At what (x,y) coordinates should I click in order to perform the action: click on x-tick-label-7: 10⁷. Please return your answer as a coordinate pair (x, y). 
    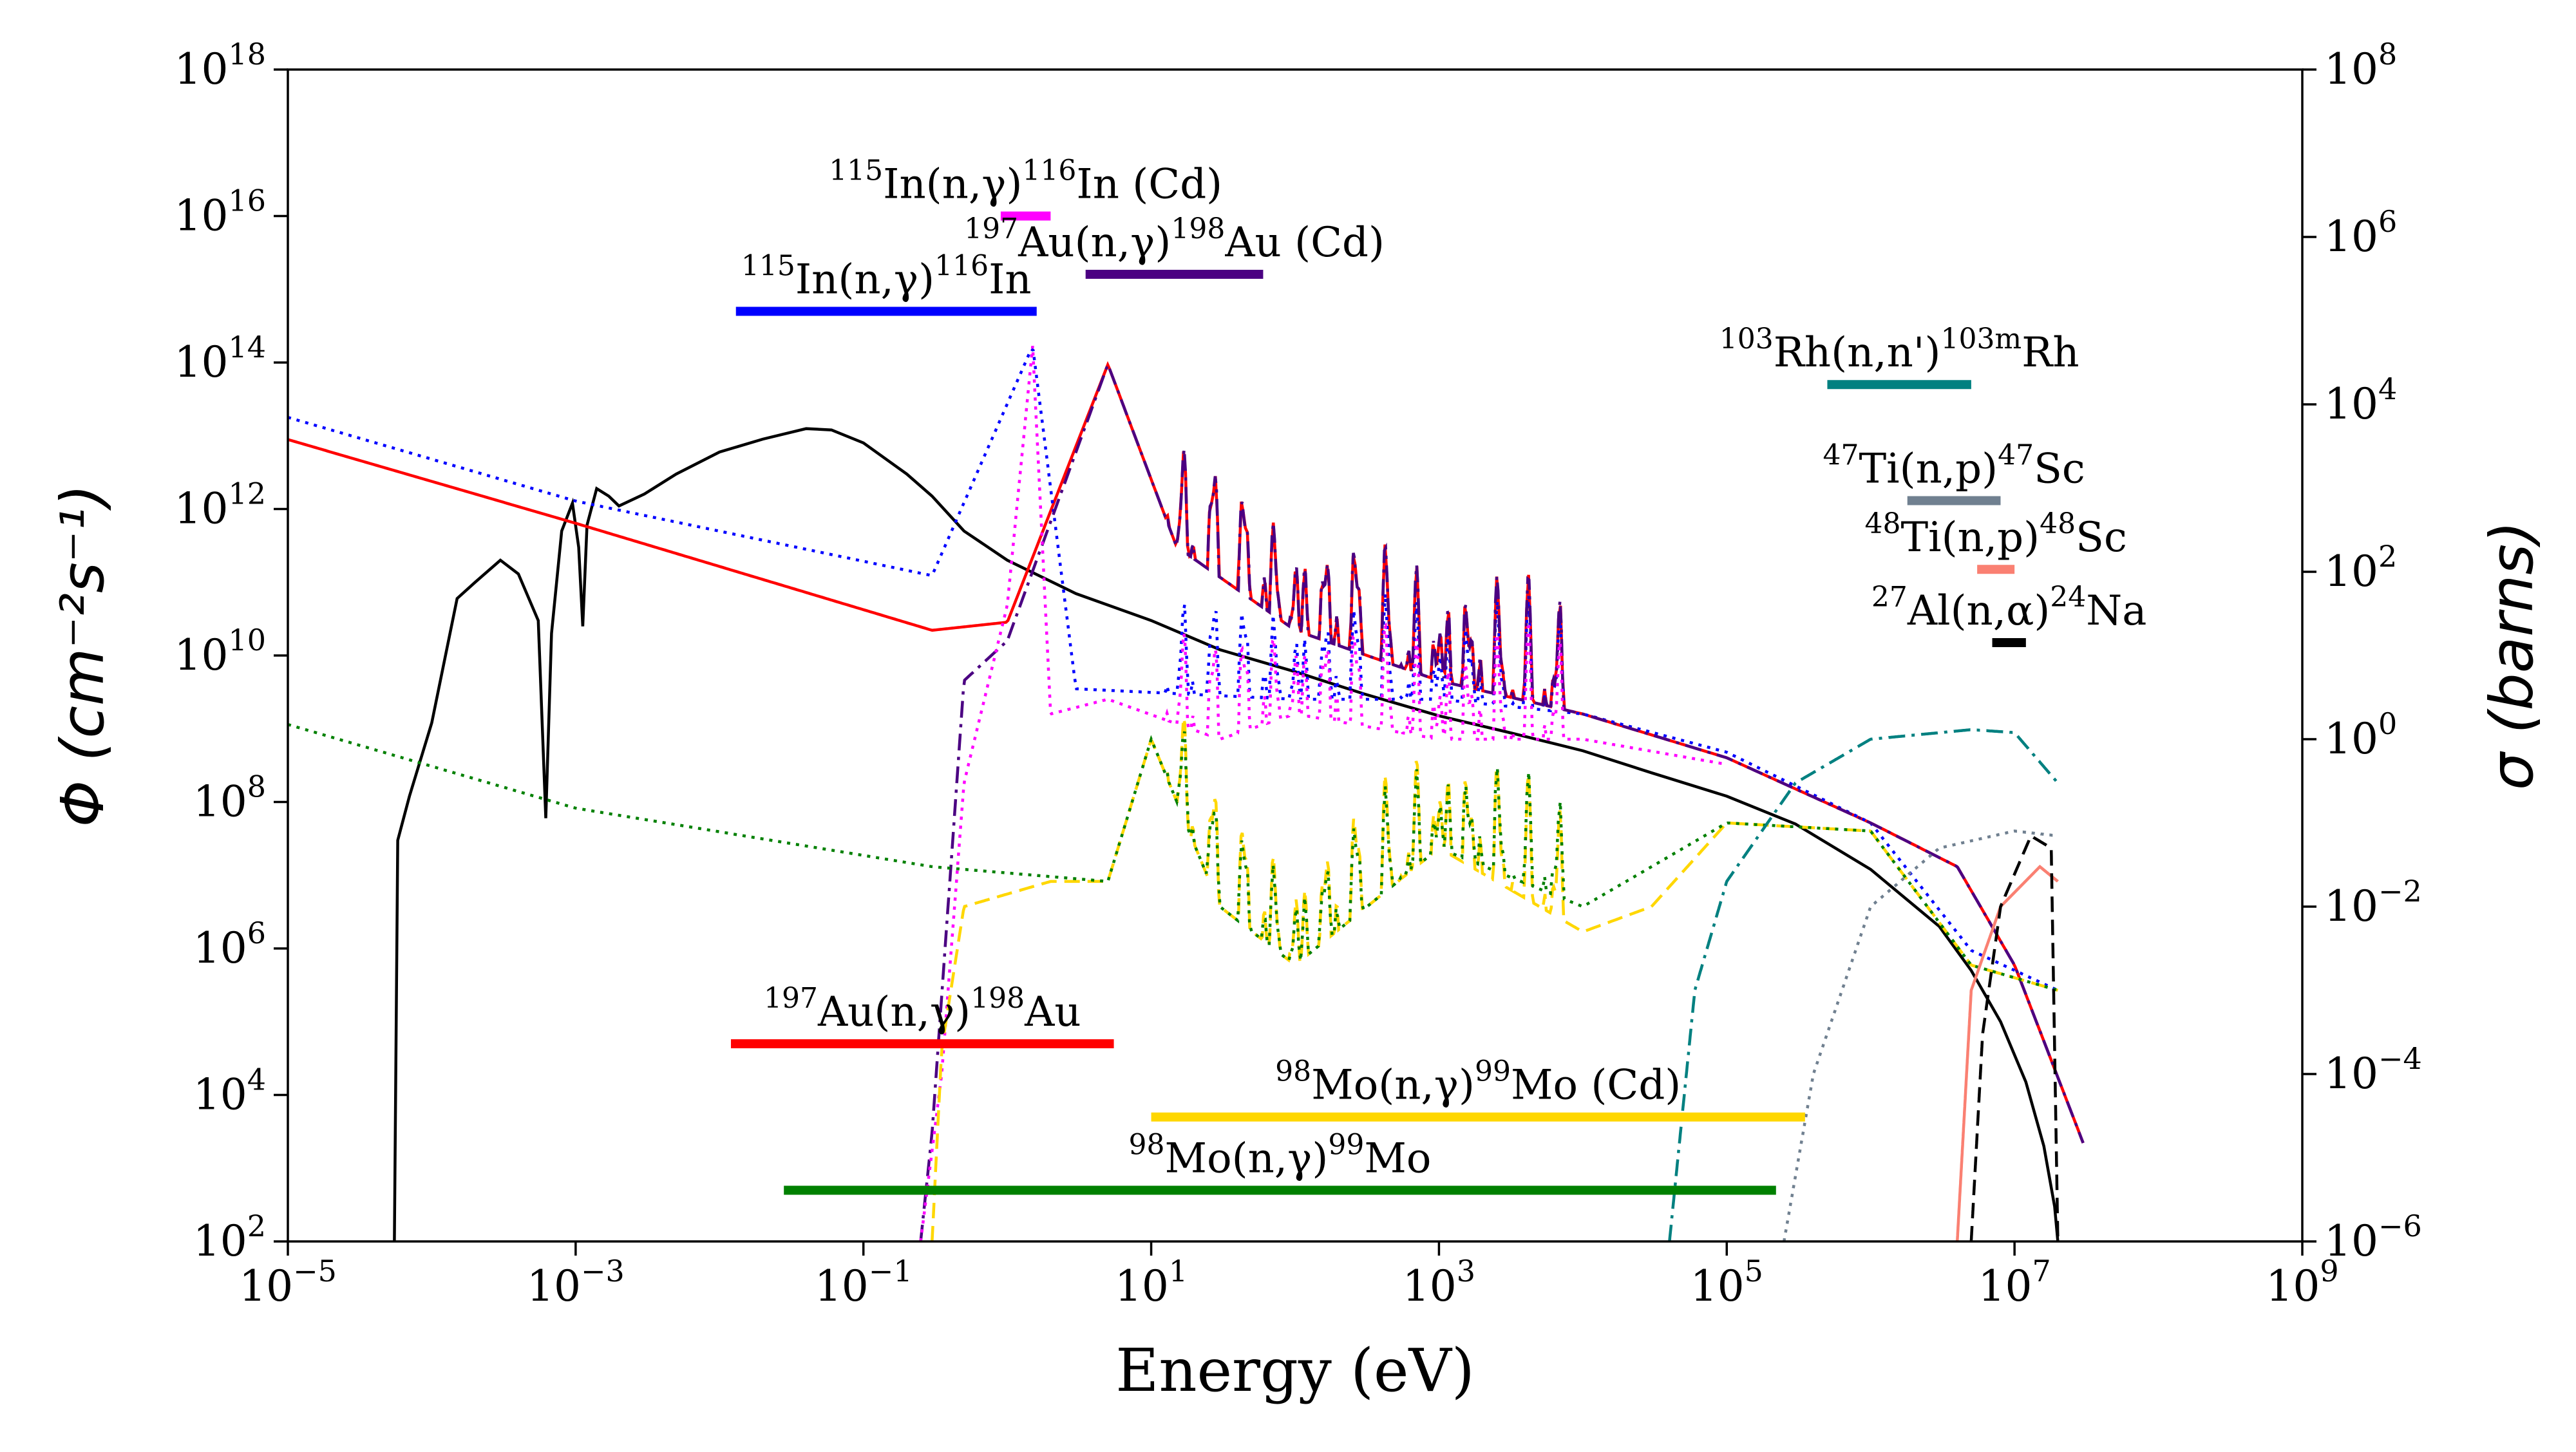
    Looking at the image, I should click on (2014, 1282).